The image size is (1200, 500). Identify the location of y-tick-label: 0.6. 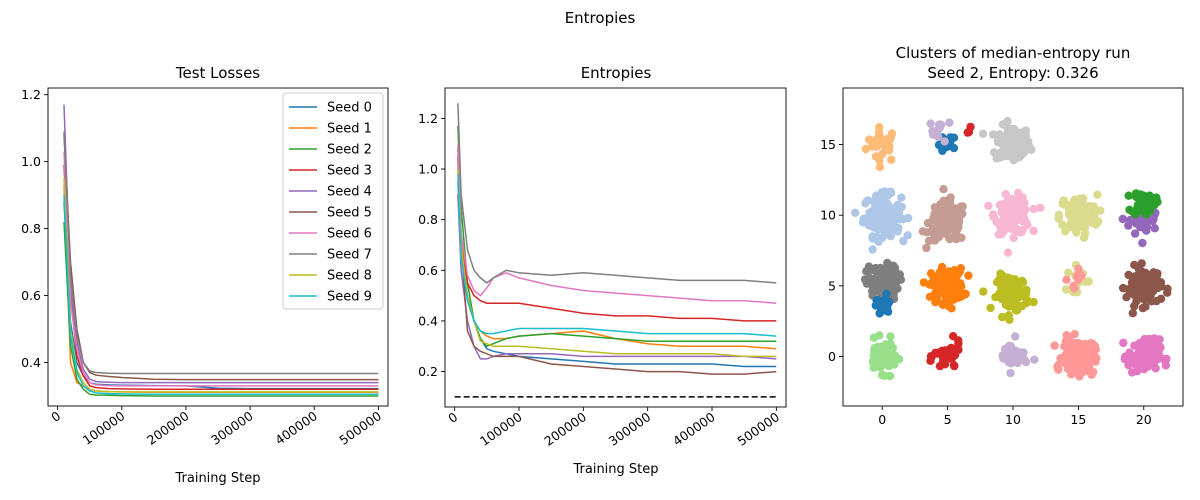
(31, 295).